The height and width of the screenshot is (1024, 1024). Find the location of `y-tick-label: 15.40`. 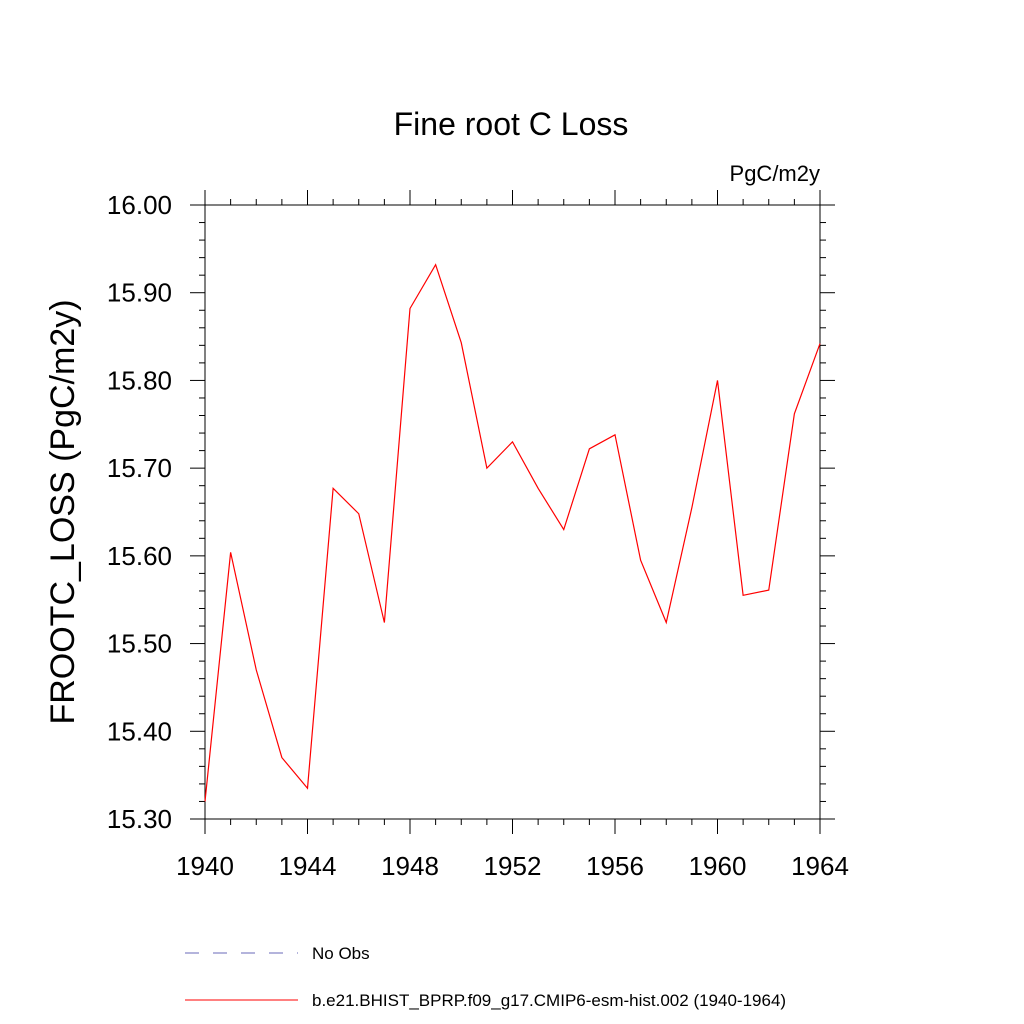

y-tick-label: 15.40 is located at coordinates (139, 731).